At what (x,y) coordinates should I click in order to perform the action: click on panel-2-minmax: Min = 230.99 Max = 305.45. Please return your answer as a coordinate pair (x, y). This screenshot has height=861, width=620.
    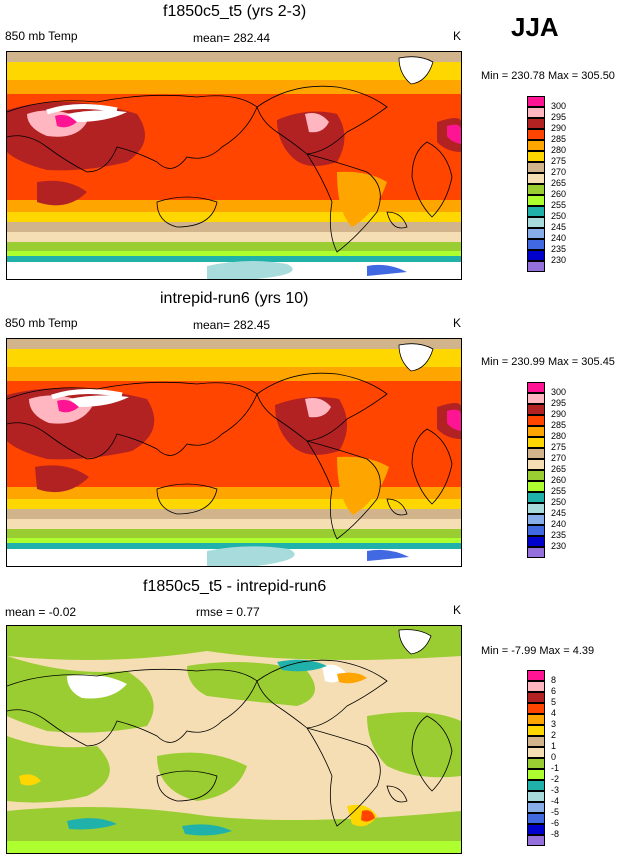
    Looking at the image, I should click on (548, 362).